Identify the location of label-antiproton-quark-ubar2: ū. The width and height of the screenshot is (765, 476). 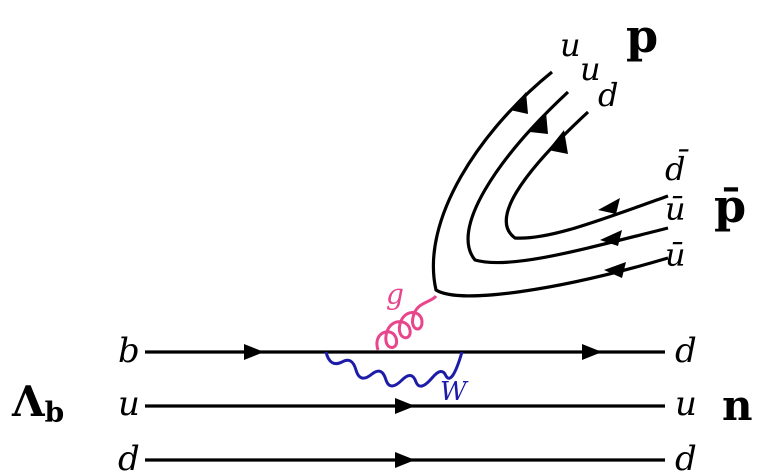
(675, 255).